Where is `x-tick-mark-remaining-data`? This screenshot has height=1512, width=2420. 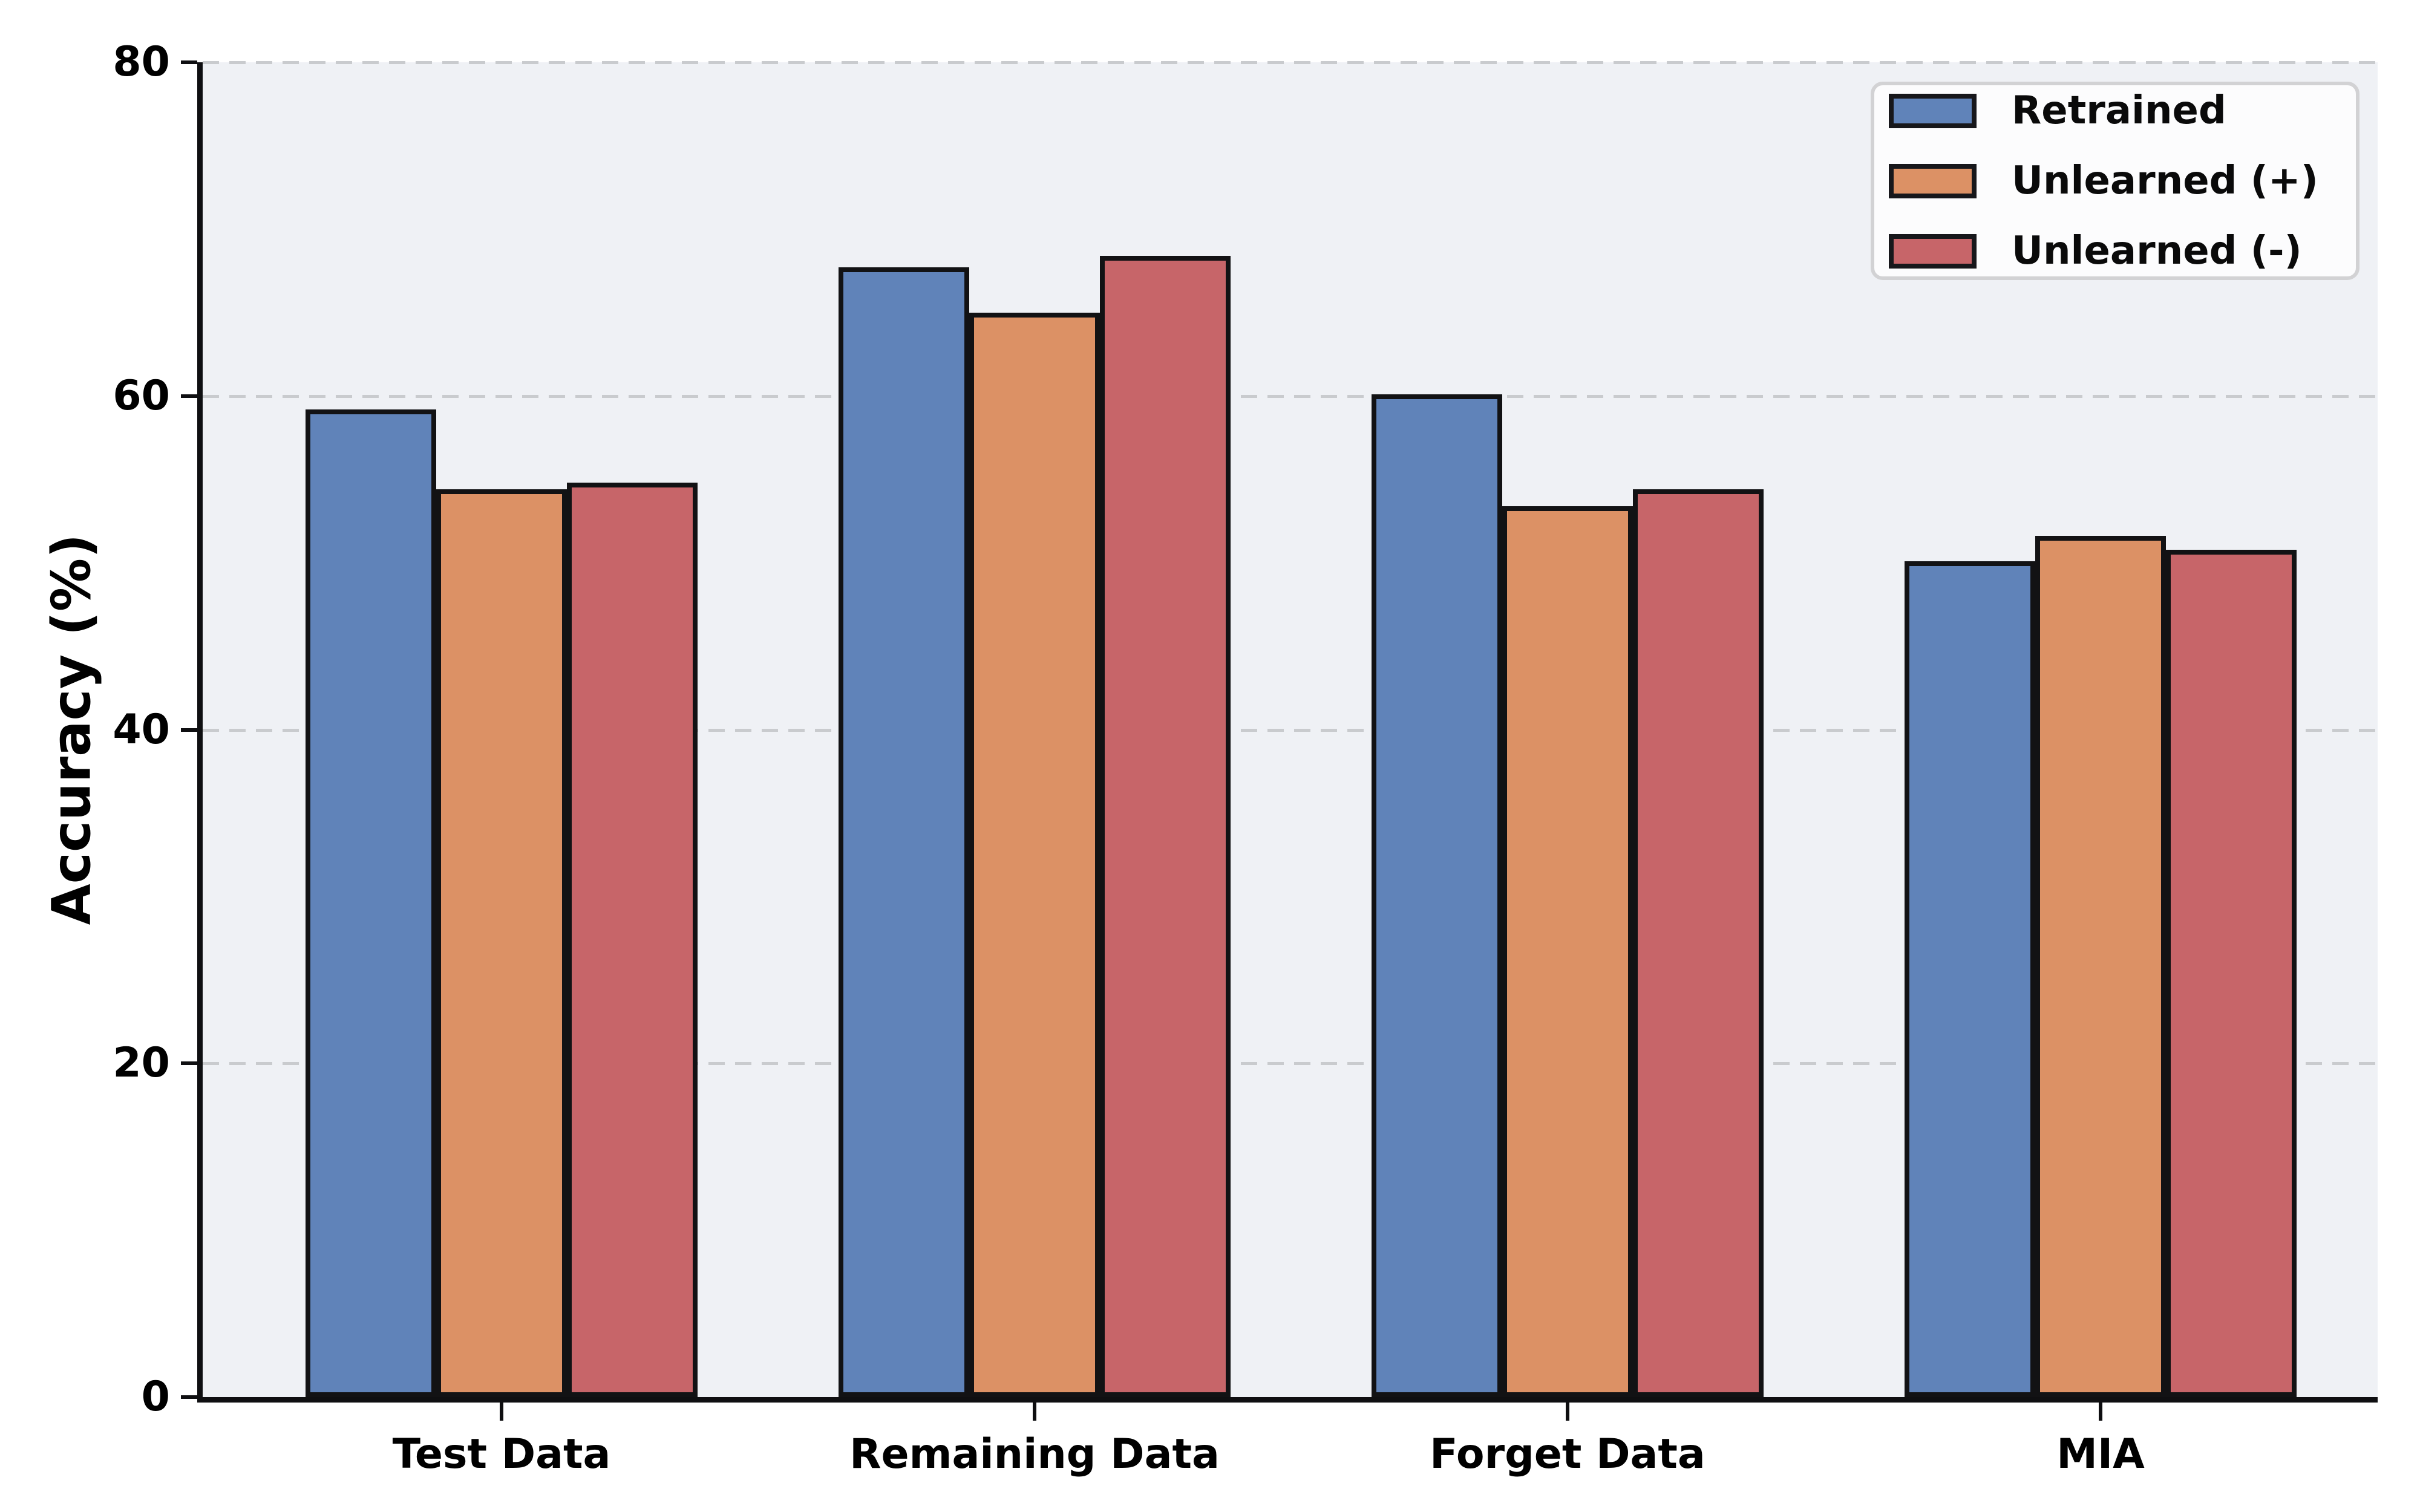 x-tick-mark-remaining-data is located at coordinates (1034, 1412).